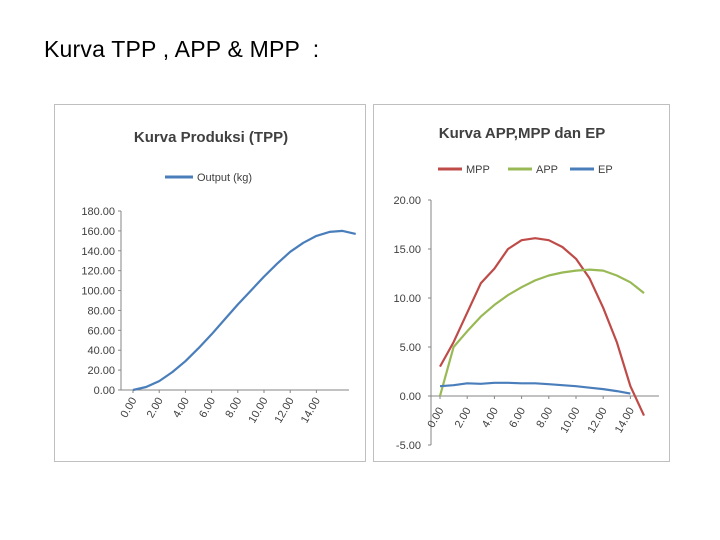  Describe the element at coordinates (98, 292) in the screenshot. I see `y-tick-label: 100.00` at that location.